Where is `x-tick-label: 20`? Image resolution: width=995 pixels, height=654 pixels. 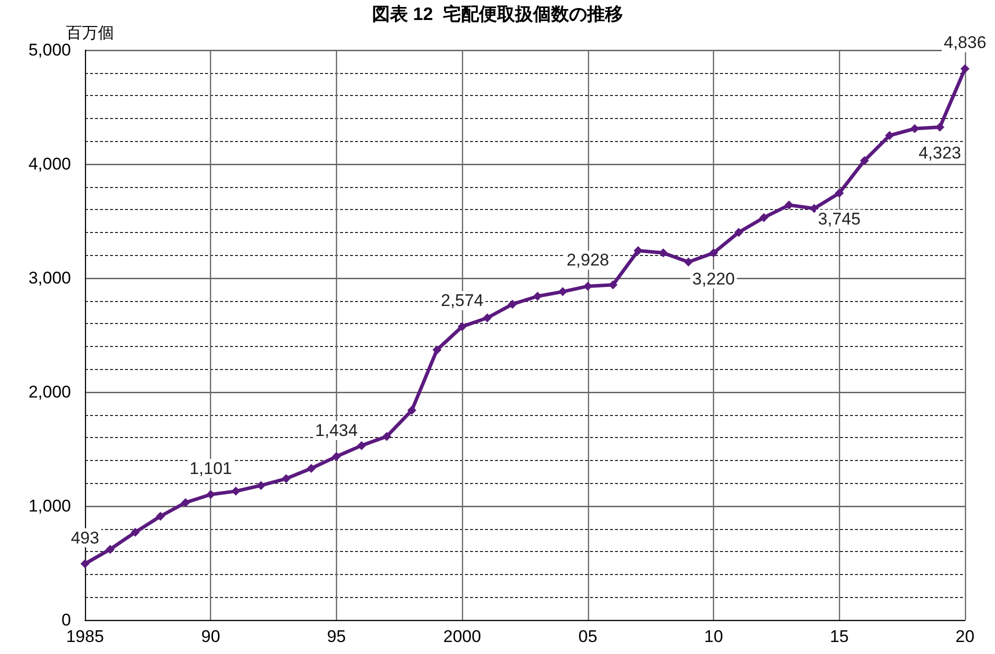
x-tick-label: 20 is located at coordinates (965, 636).